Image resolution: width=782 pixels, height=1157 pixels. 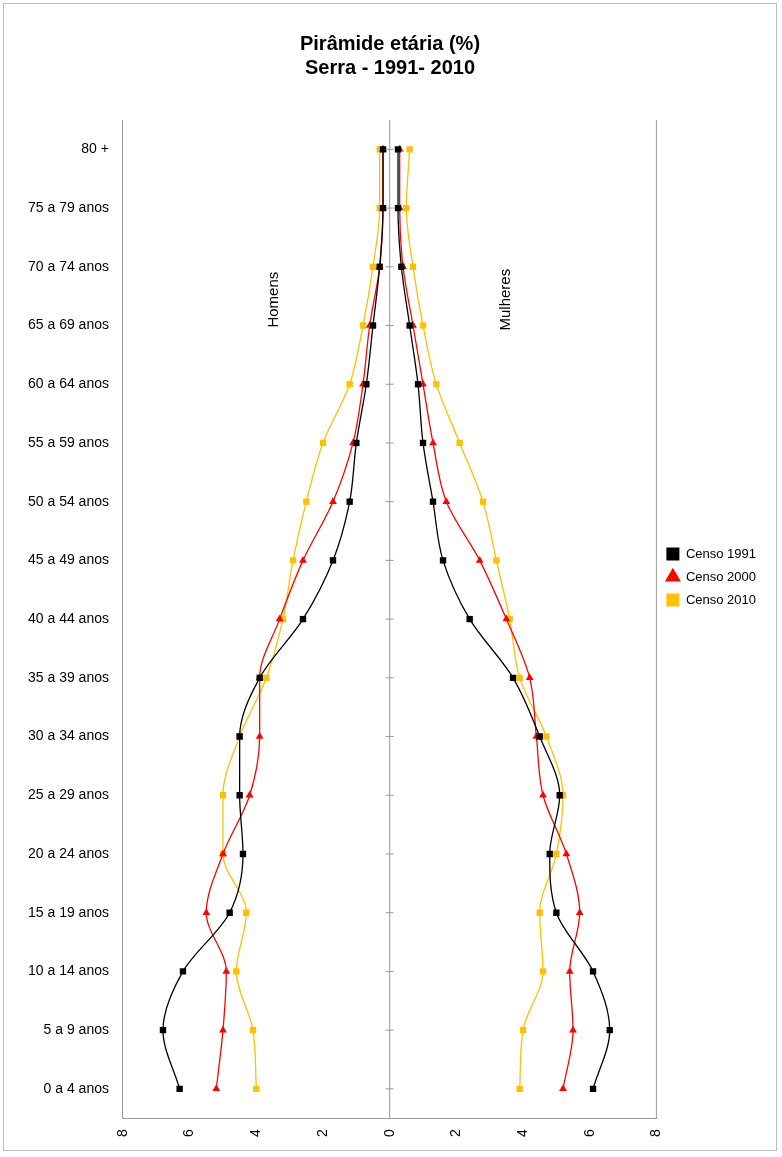 I want to click on y-tick-label: 35 a 39 anos, so click(x=68, y=676).